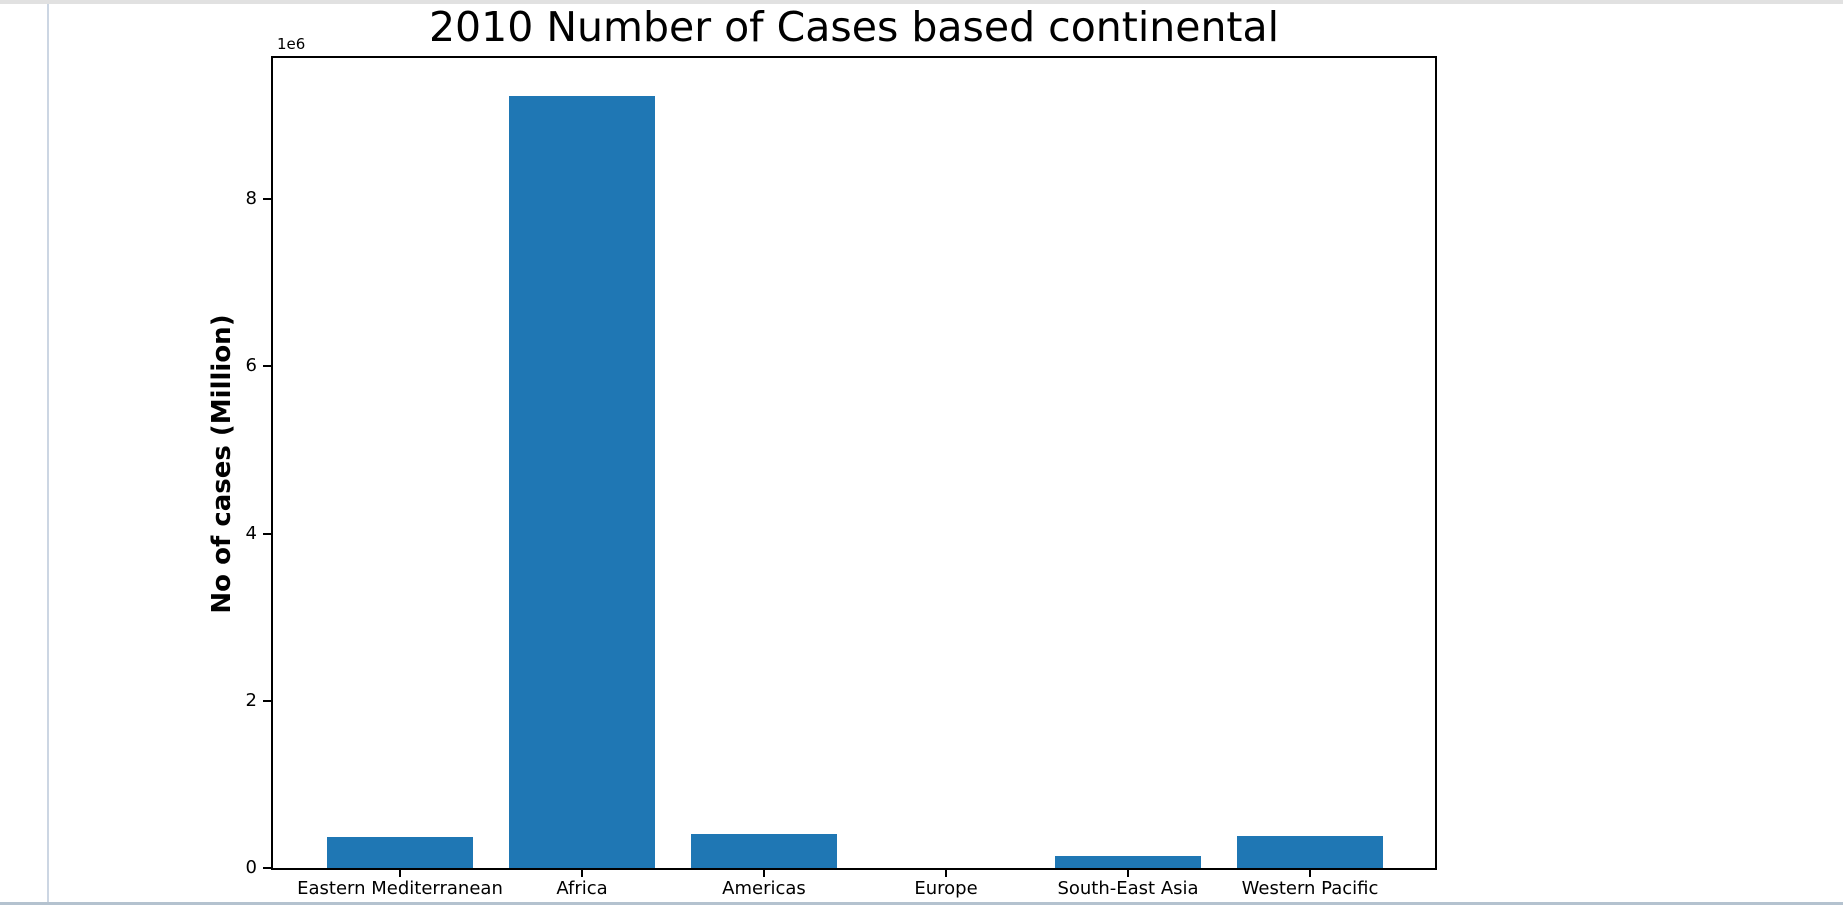 The image size is (1843, 907). I want to click on top-divider-strip, so click(921, 2).